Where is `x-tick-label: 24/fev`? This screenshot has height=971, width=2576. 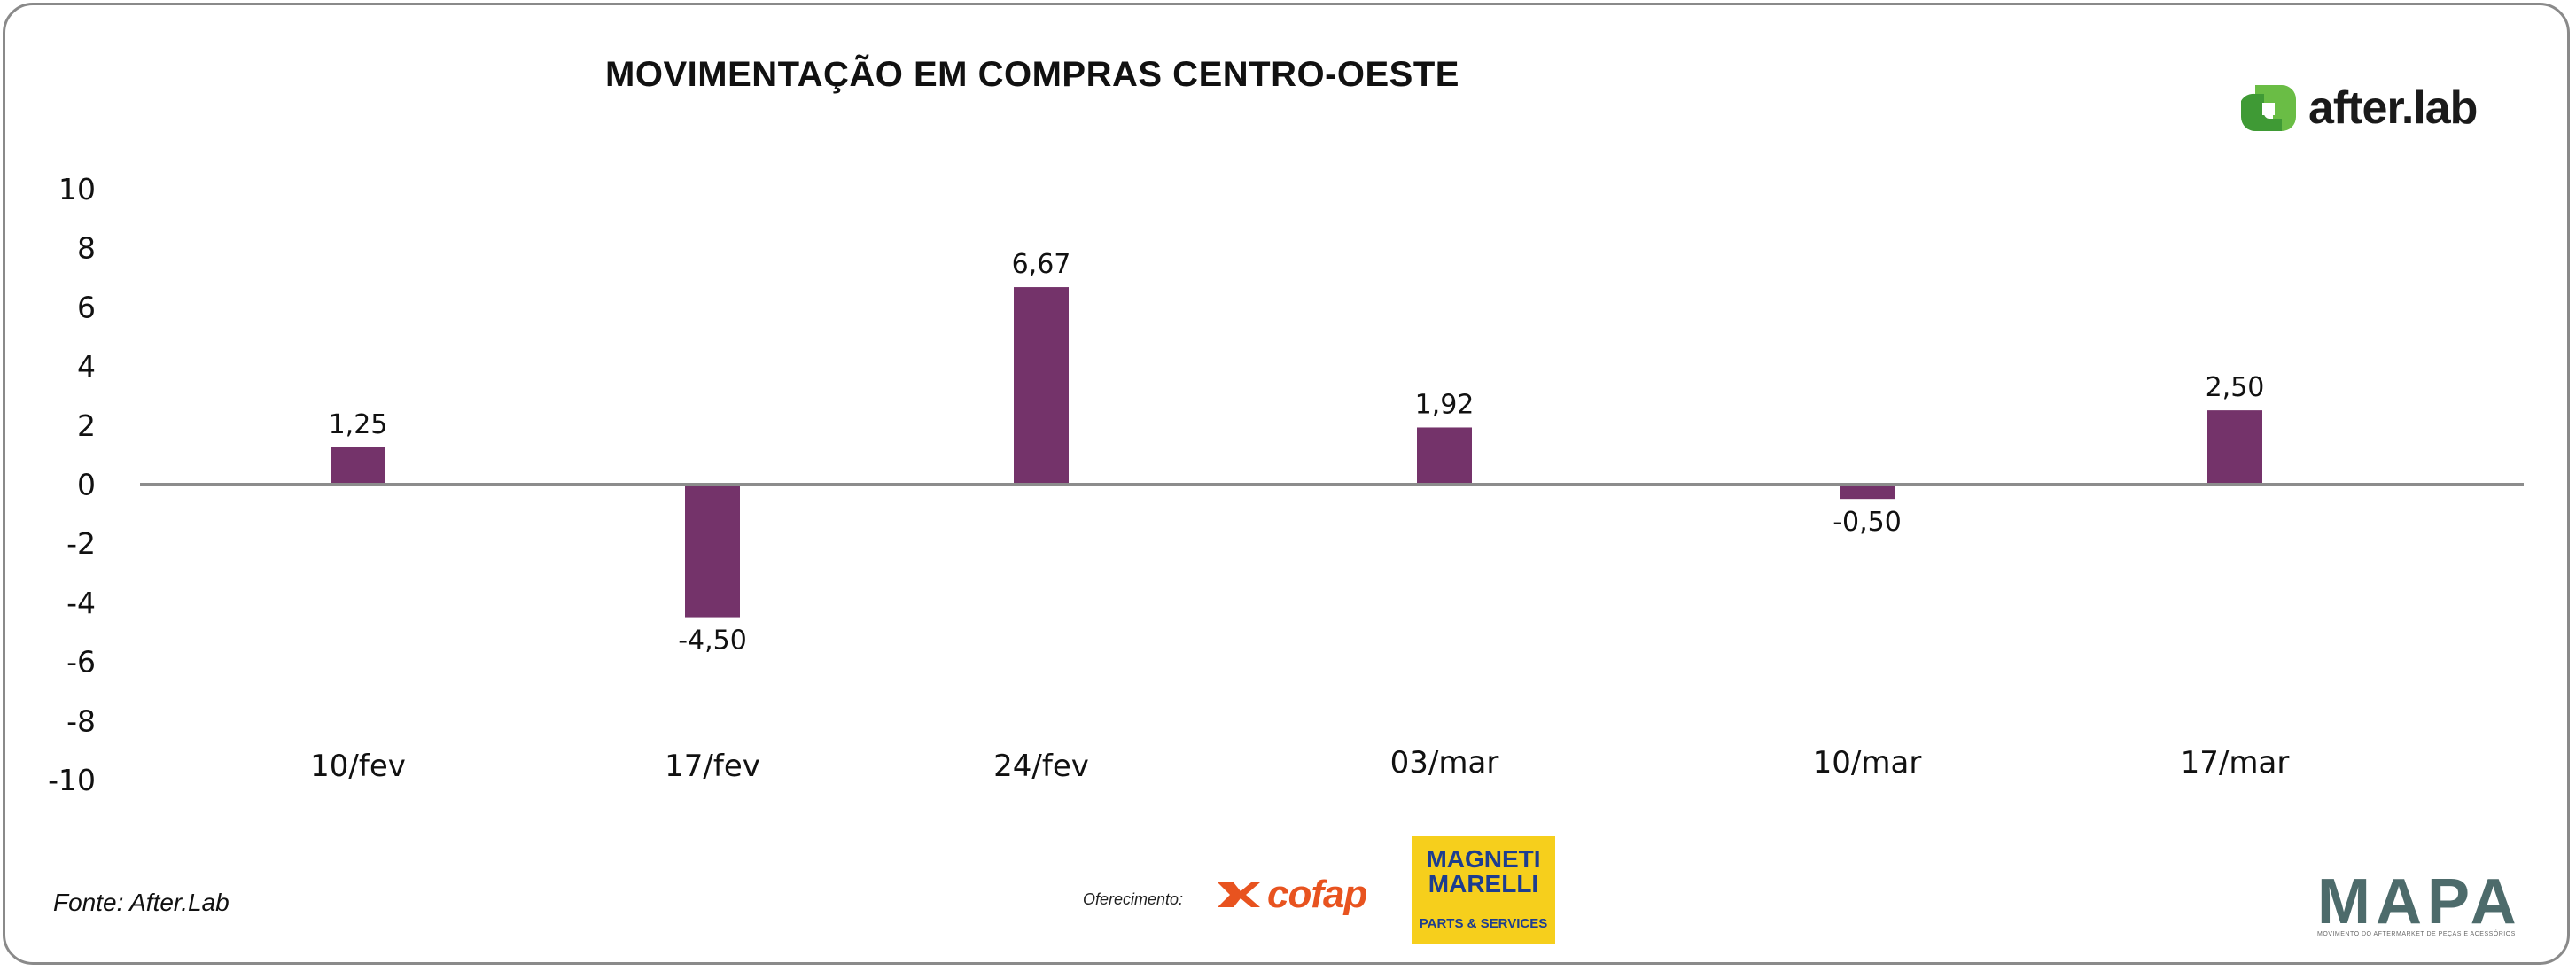
x-tick-label: 24/fev is located at coordinates (1041, 766).